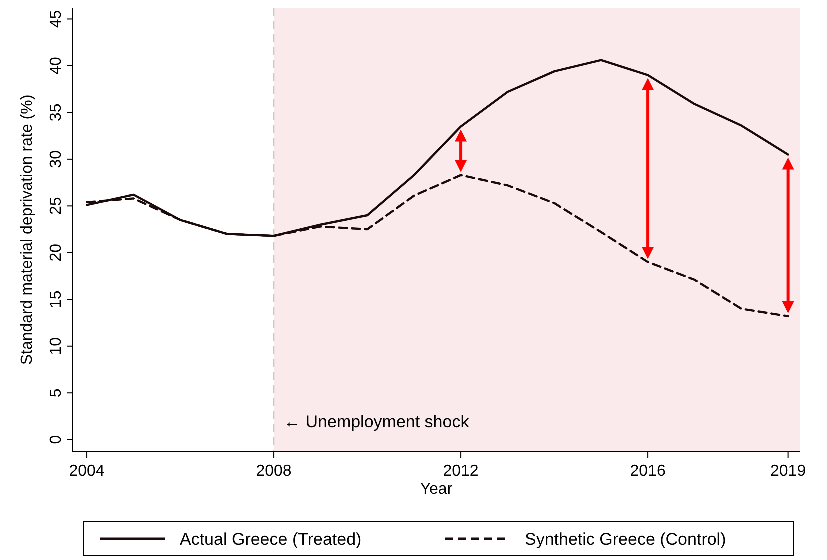 The image size is (827, 560). What do you see at coordinates (56, 439) in the screenshot?
I see `y-tick-label: 0` at bounding box center [56, 439].